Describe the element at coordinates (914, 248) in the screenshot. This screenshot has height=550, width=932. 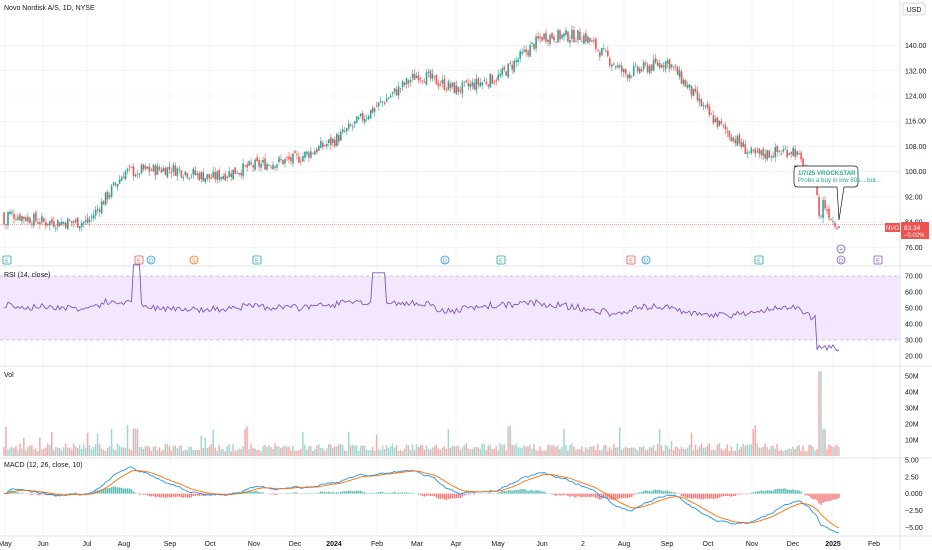
I see `price-tick-label: 76.00` at that location.